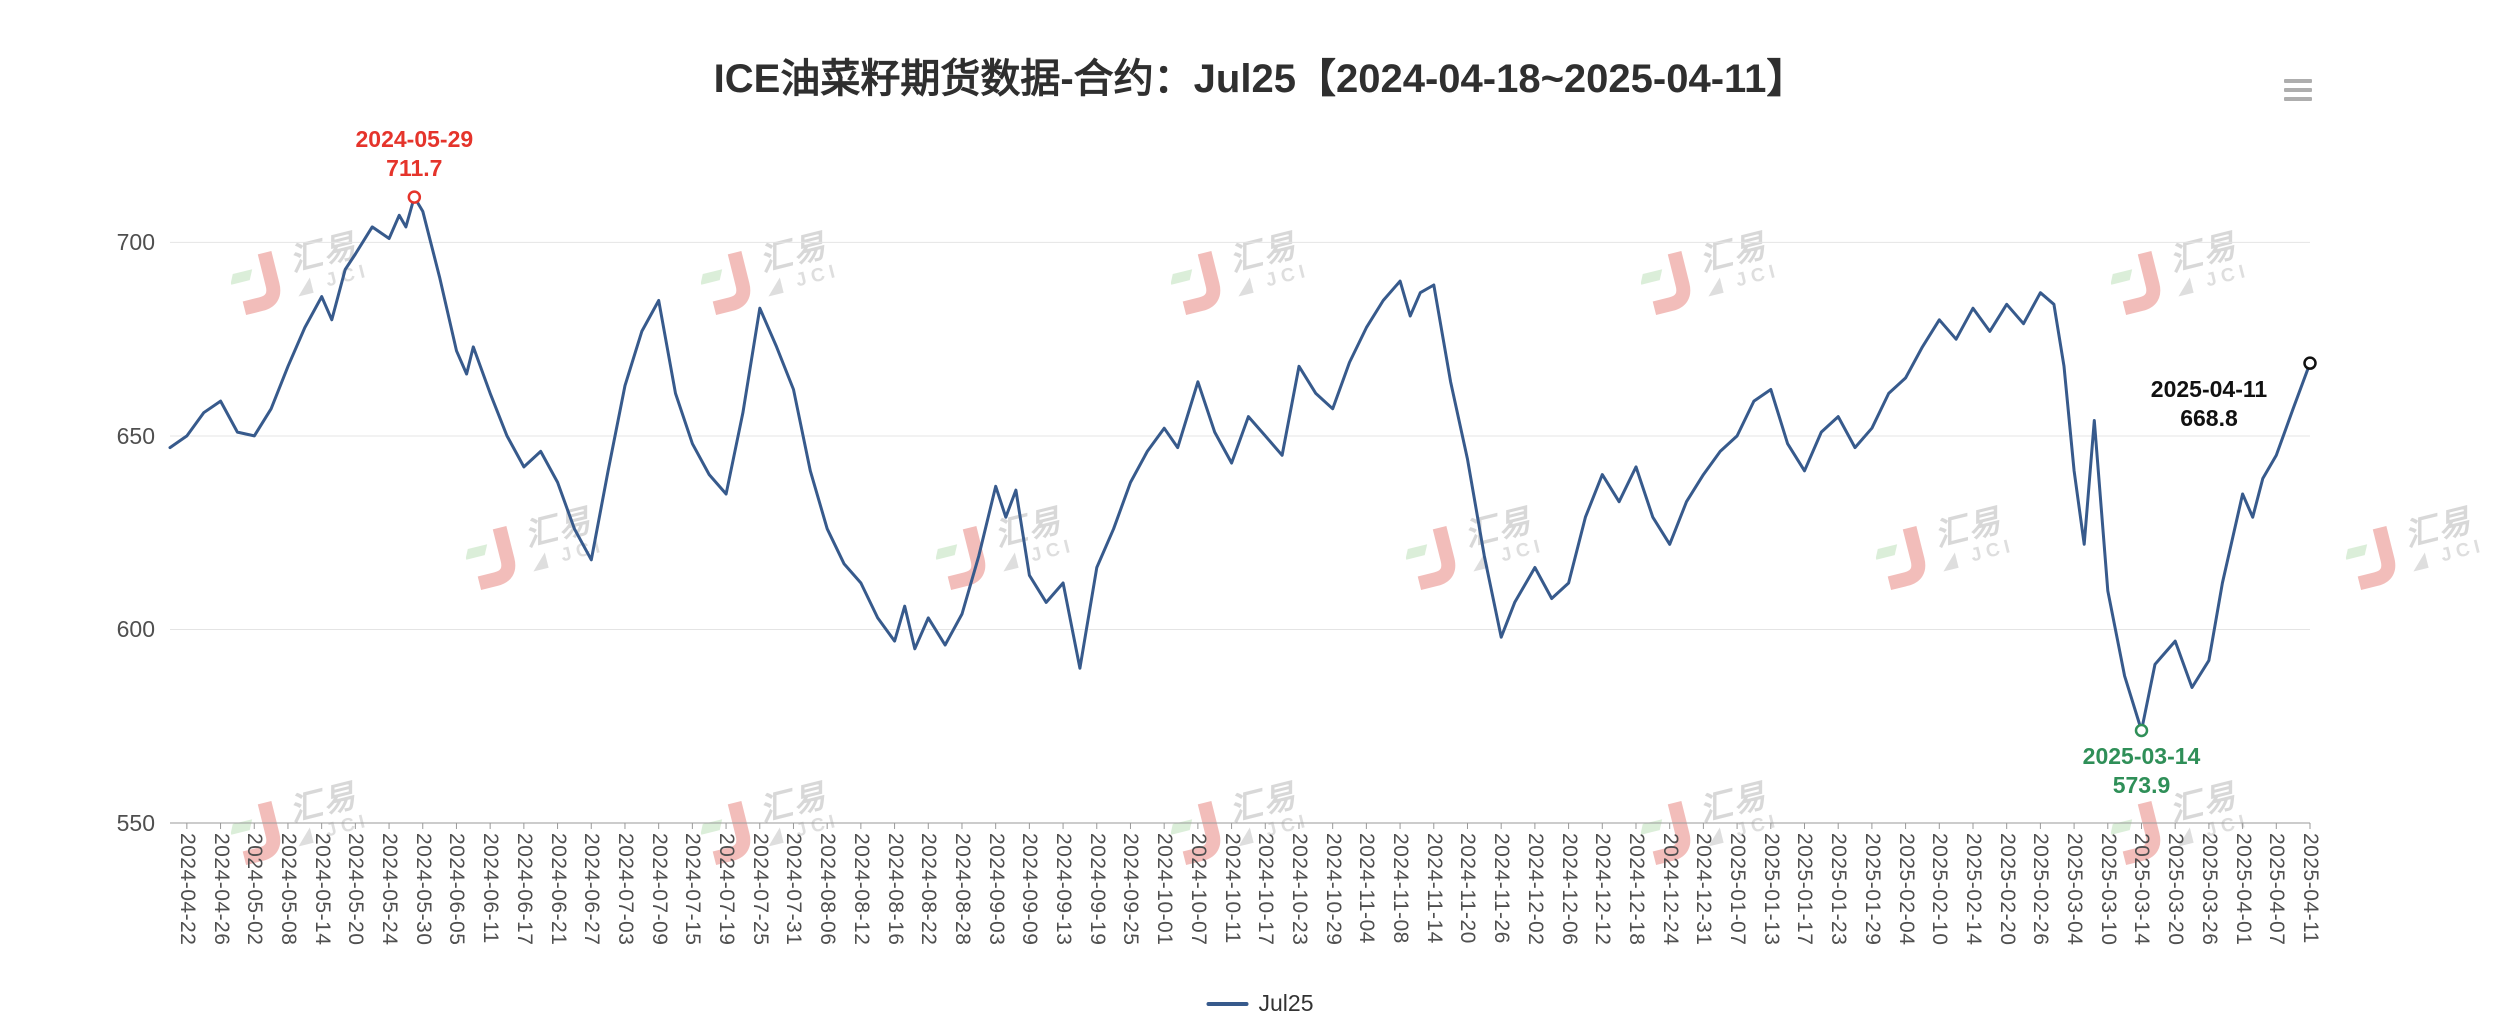 This screenshot has width=2520, height=1034. What do you see at coordinates (414, 168) in the screenshot?
I see `max-label-value: 711.7` at bounding box center [414, 168].